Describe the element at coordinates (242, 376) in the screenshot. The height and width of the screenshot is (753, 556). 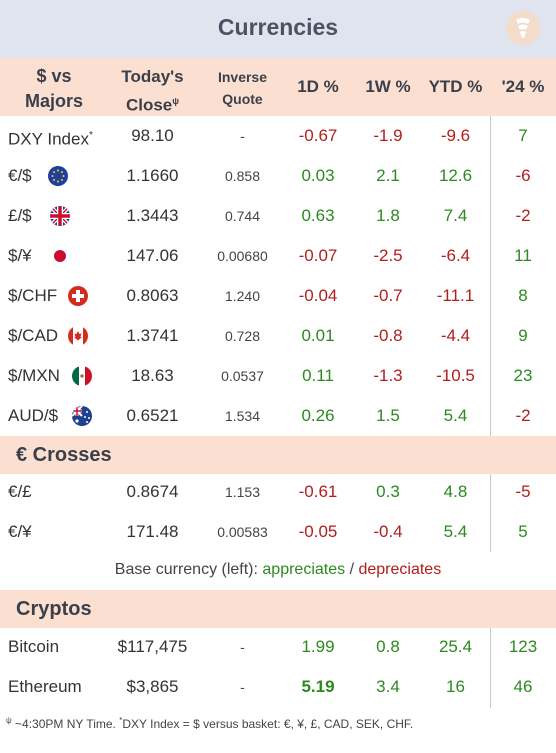
I see `inverse-quote: 0.0537` at that location.